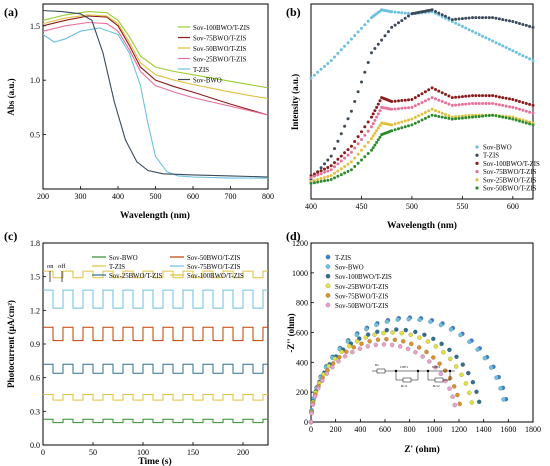  I want to click on panel-c-ytick-label: 1.5, so click(35, 277).